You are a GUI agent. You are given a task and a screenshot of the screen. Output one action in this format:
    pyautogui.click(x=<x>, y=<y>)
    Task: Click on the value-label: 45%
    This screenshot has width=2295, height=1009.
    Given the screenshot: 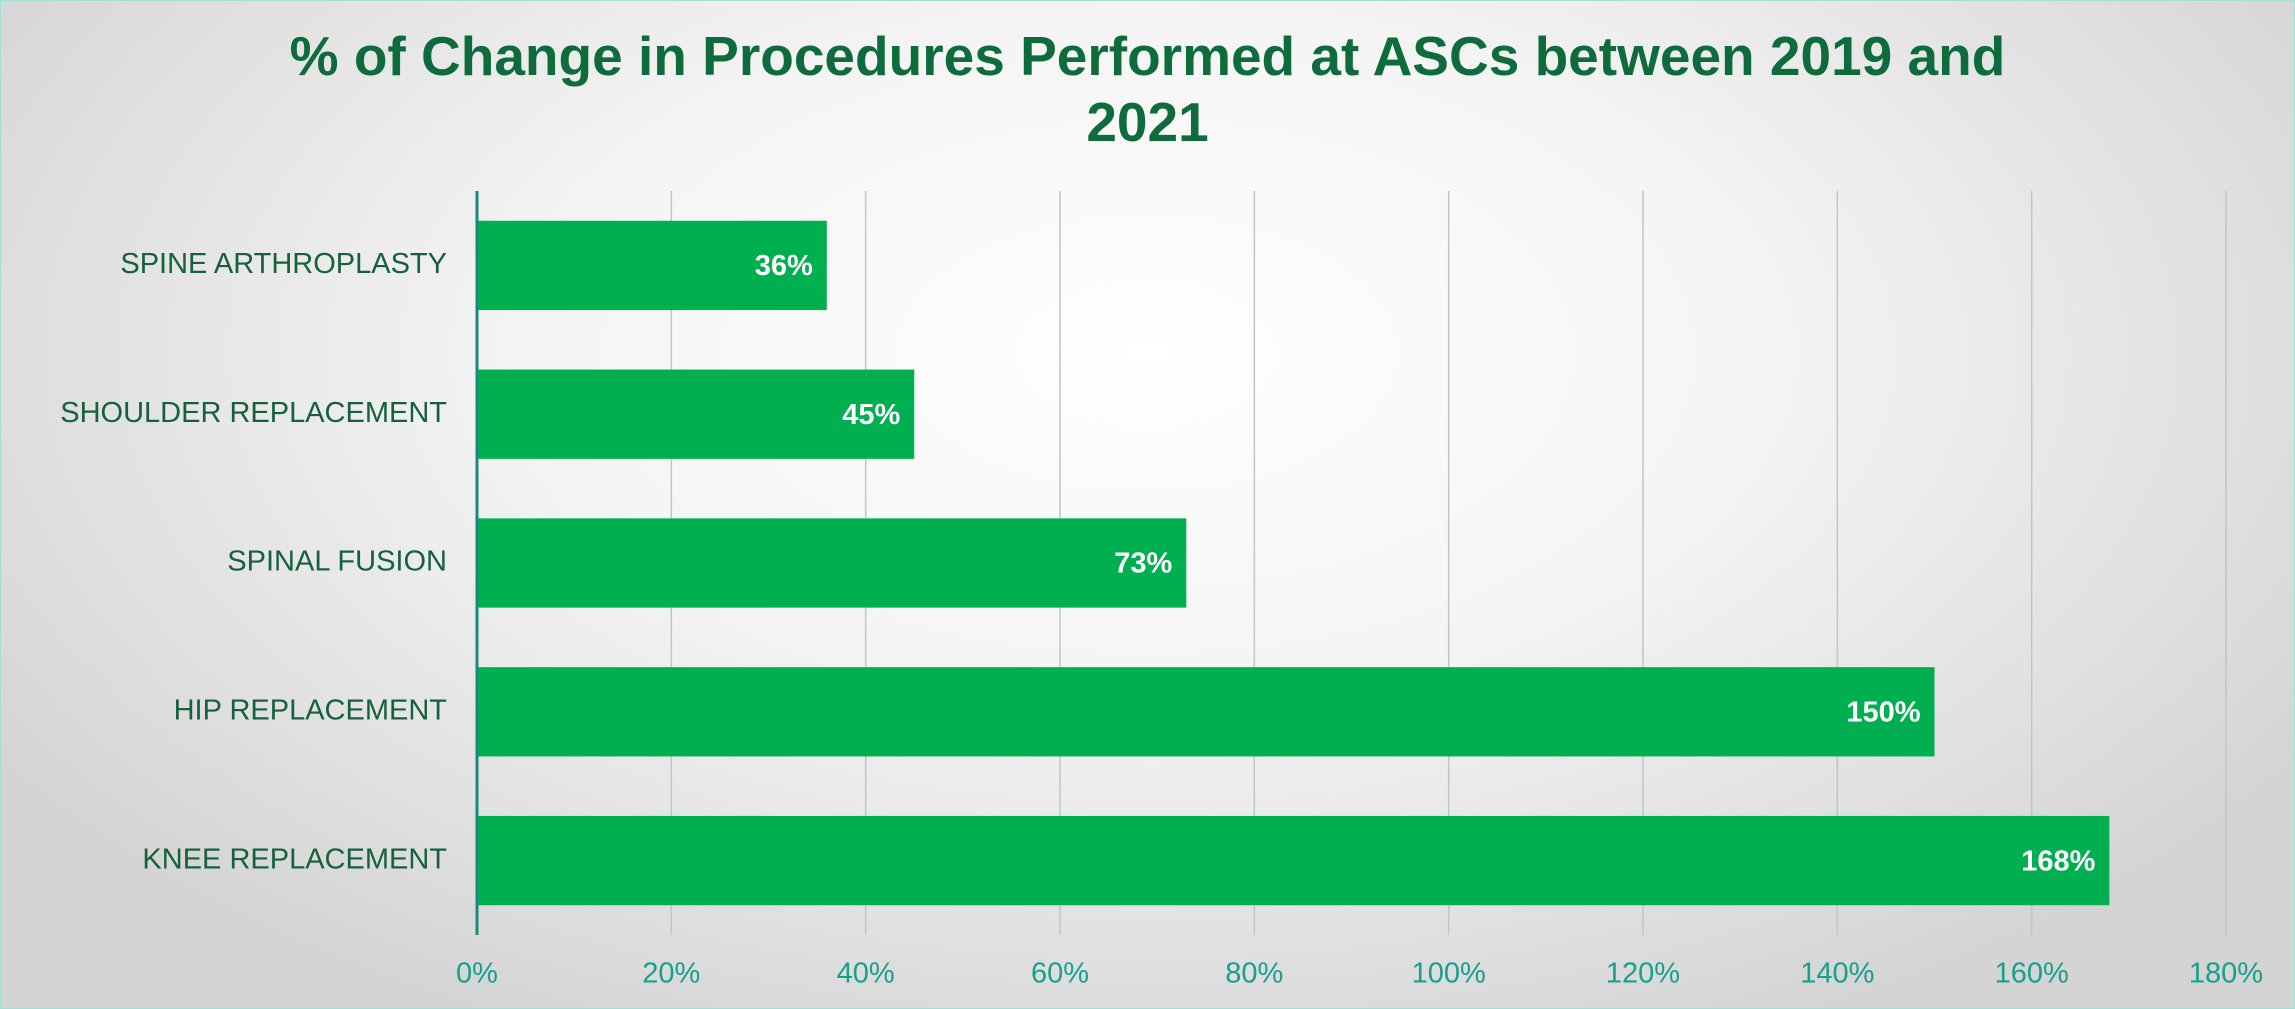 What is the action you would take?
    pyautogui.click(x=871, y=415)
    